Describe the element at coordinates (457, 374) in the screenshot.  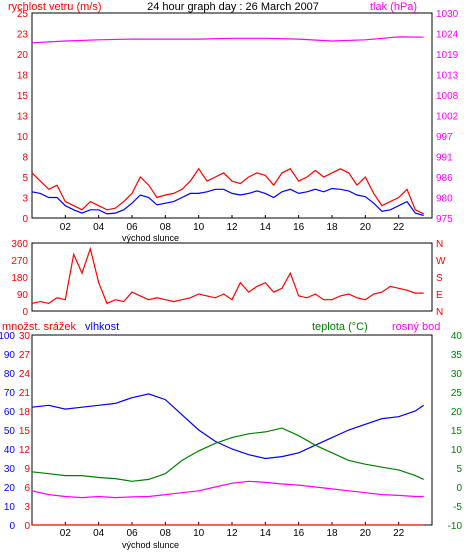
I see `temperature-tick: 30` at that location.